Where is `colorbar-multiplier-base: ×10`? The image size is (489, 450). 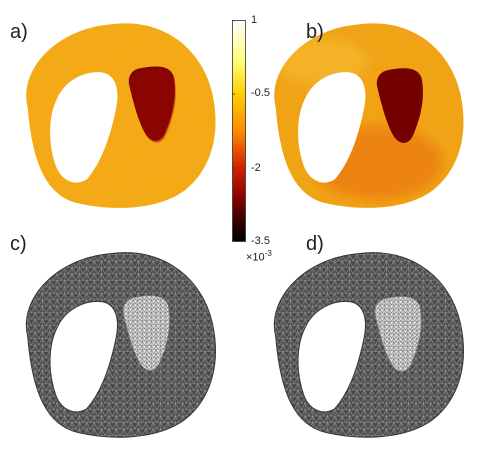 colorbar-multiplier-base: ×10 is located at coordinates (255, 257).